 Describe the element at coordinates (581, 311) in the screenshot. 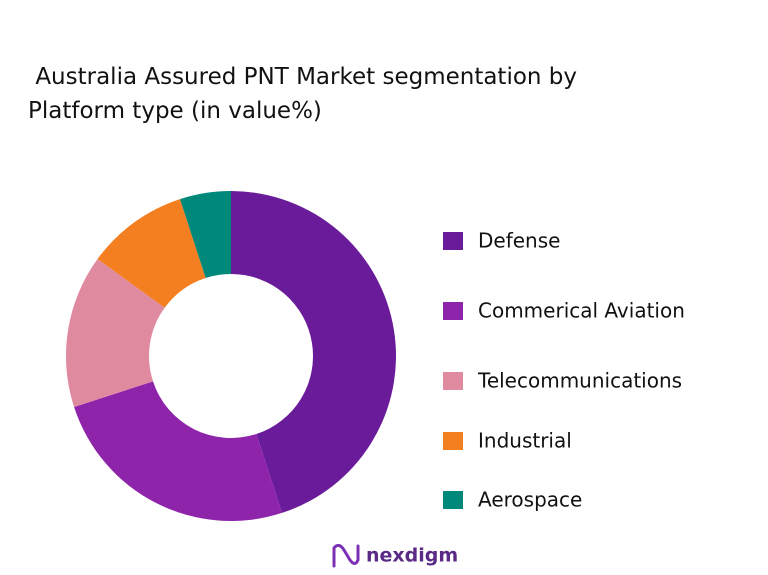

I see `legend-label: Commerical Aviation` at that location.